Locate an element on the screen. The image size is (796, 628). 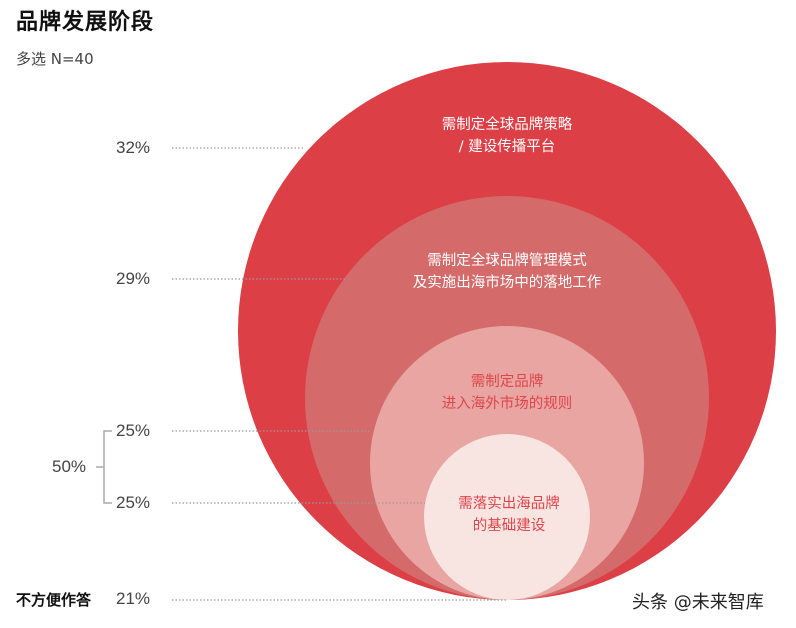
label-line: / 建设传播平台 is located at coordinates (507, 147).